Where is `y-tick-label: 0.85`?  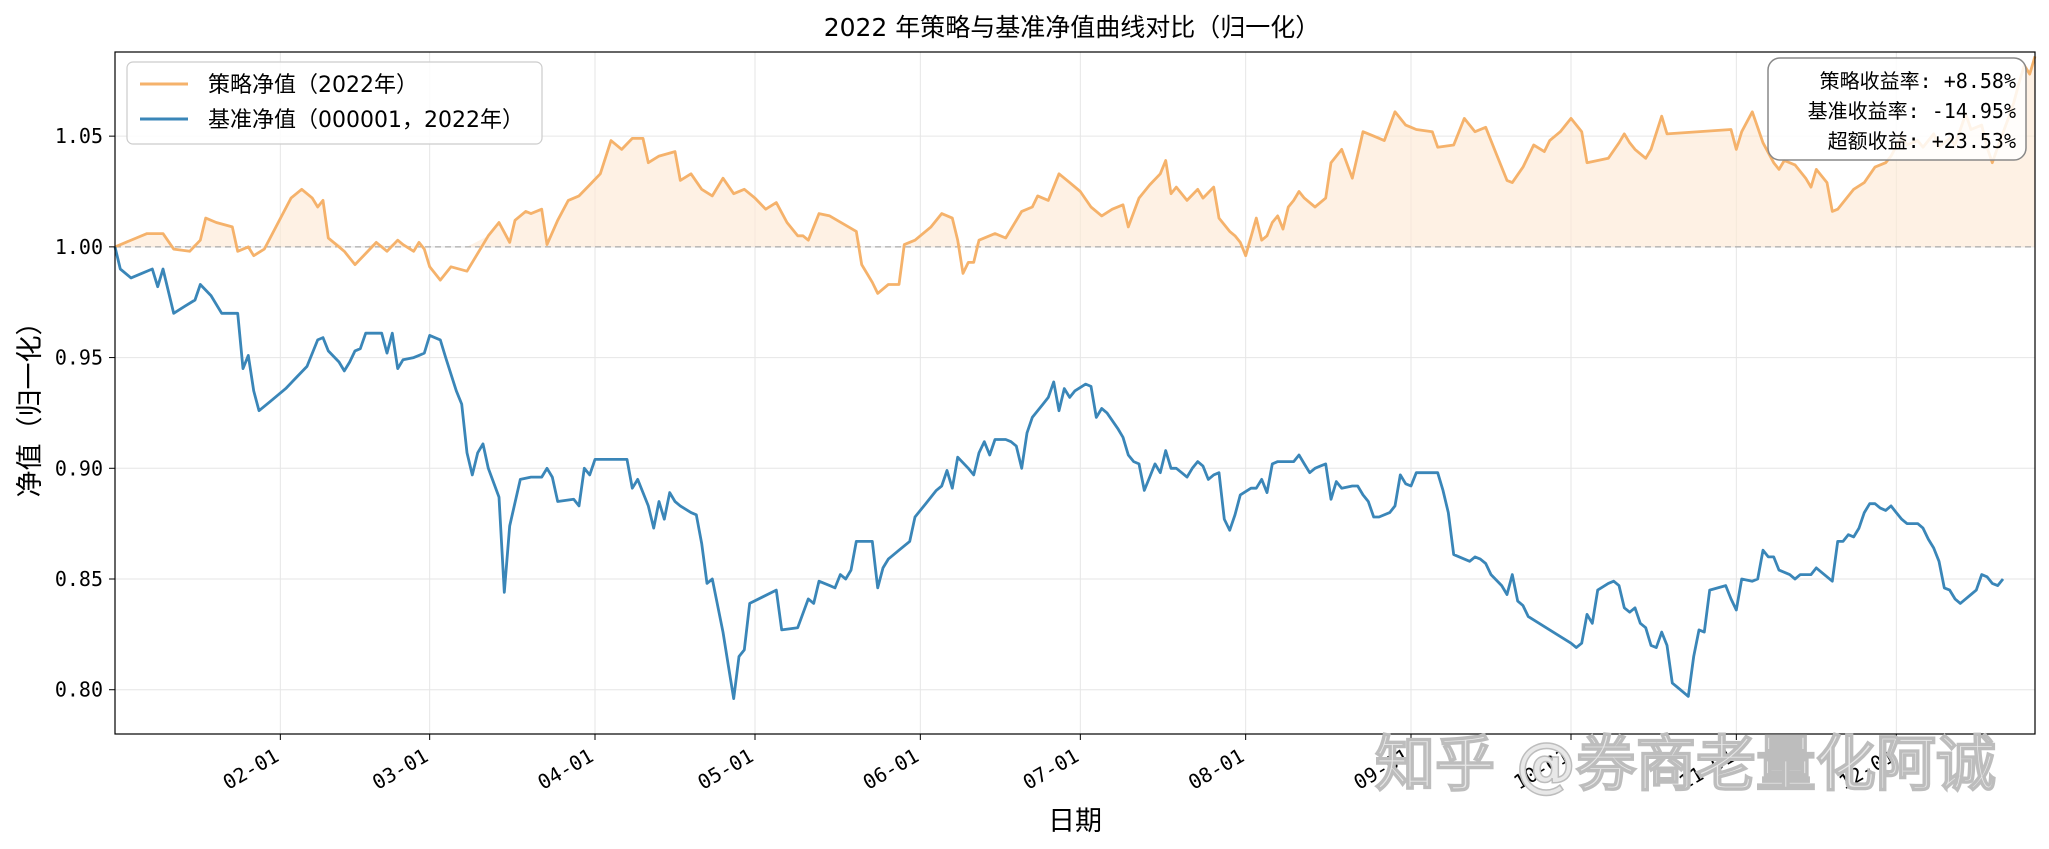 y-tick-label: 0.85 is located at coordinates (79, 579).